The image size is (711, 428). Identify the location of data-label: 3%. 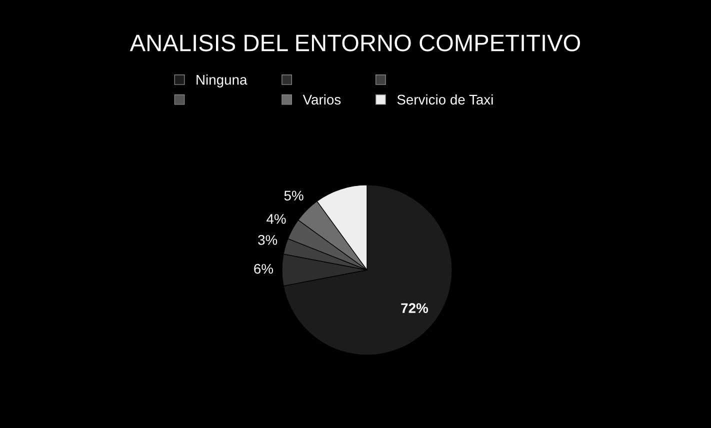
(268, 240).